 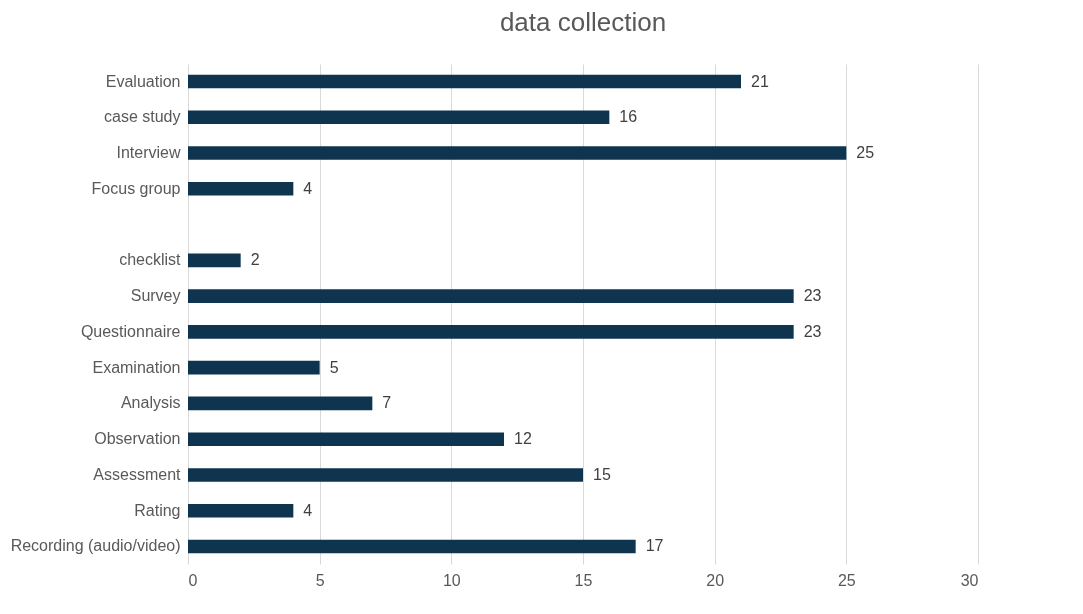 What do you see at coordinates (715, 580) in the screenshot?
I see `x-tick-label: 20` at bounding box center [715, 580].